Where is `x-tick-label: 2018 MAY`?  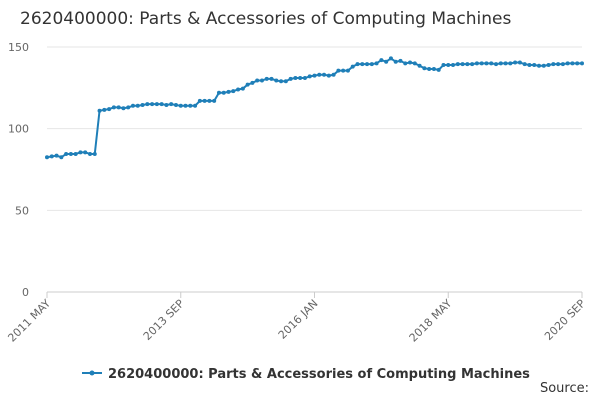 x-tick-label: 2018 MAY is located at coordinates (431, 321).